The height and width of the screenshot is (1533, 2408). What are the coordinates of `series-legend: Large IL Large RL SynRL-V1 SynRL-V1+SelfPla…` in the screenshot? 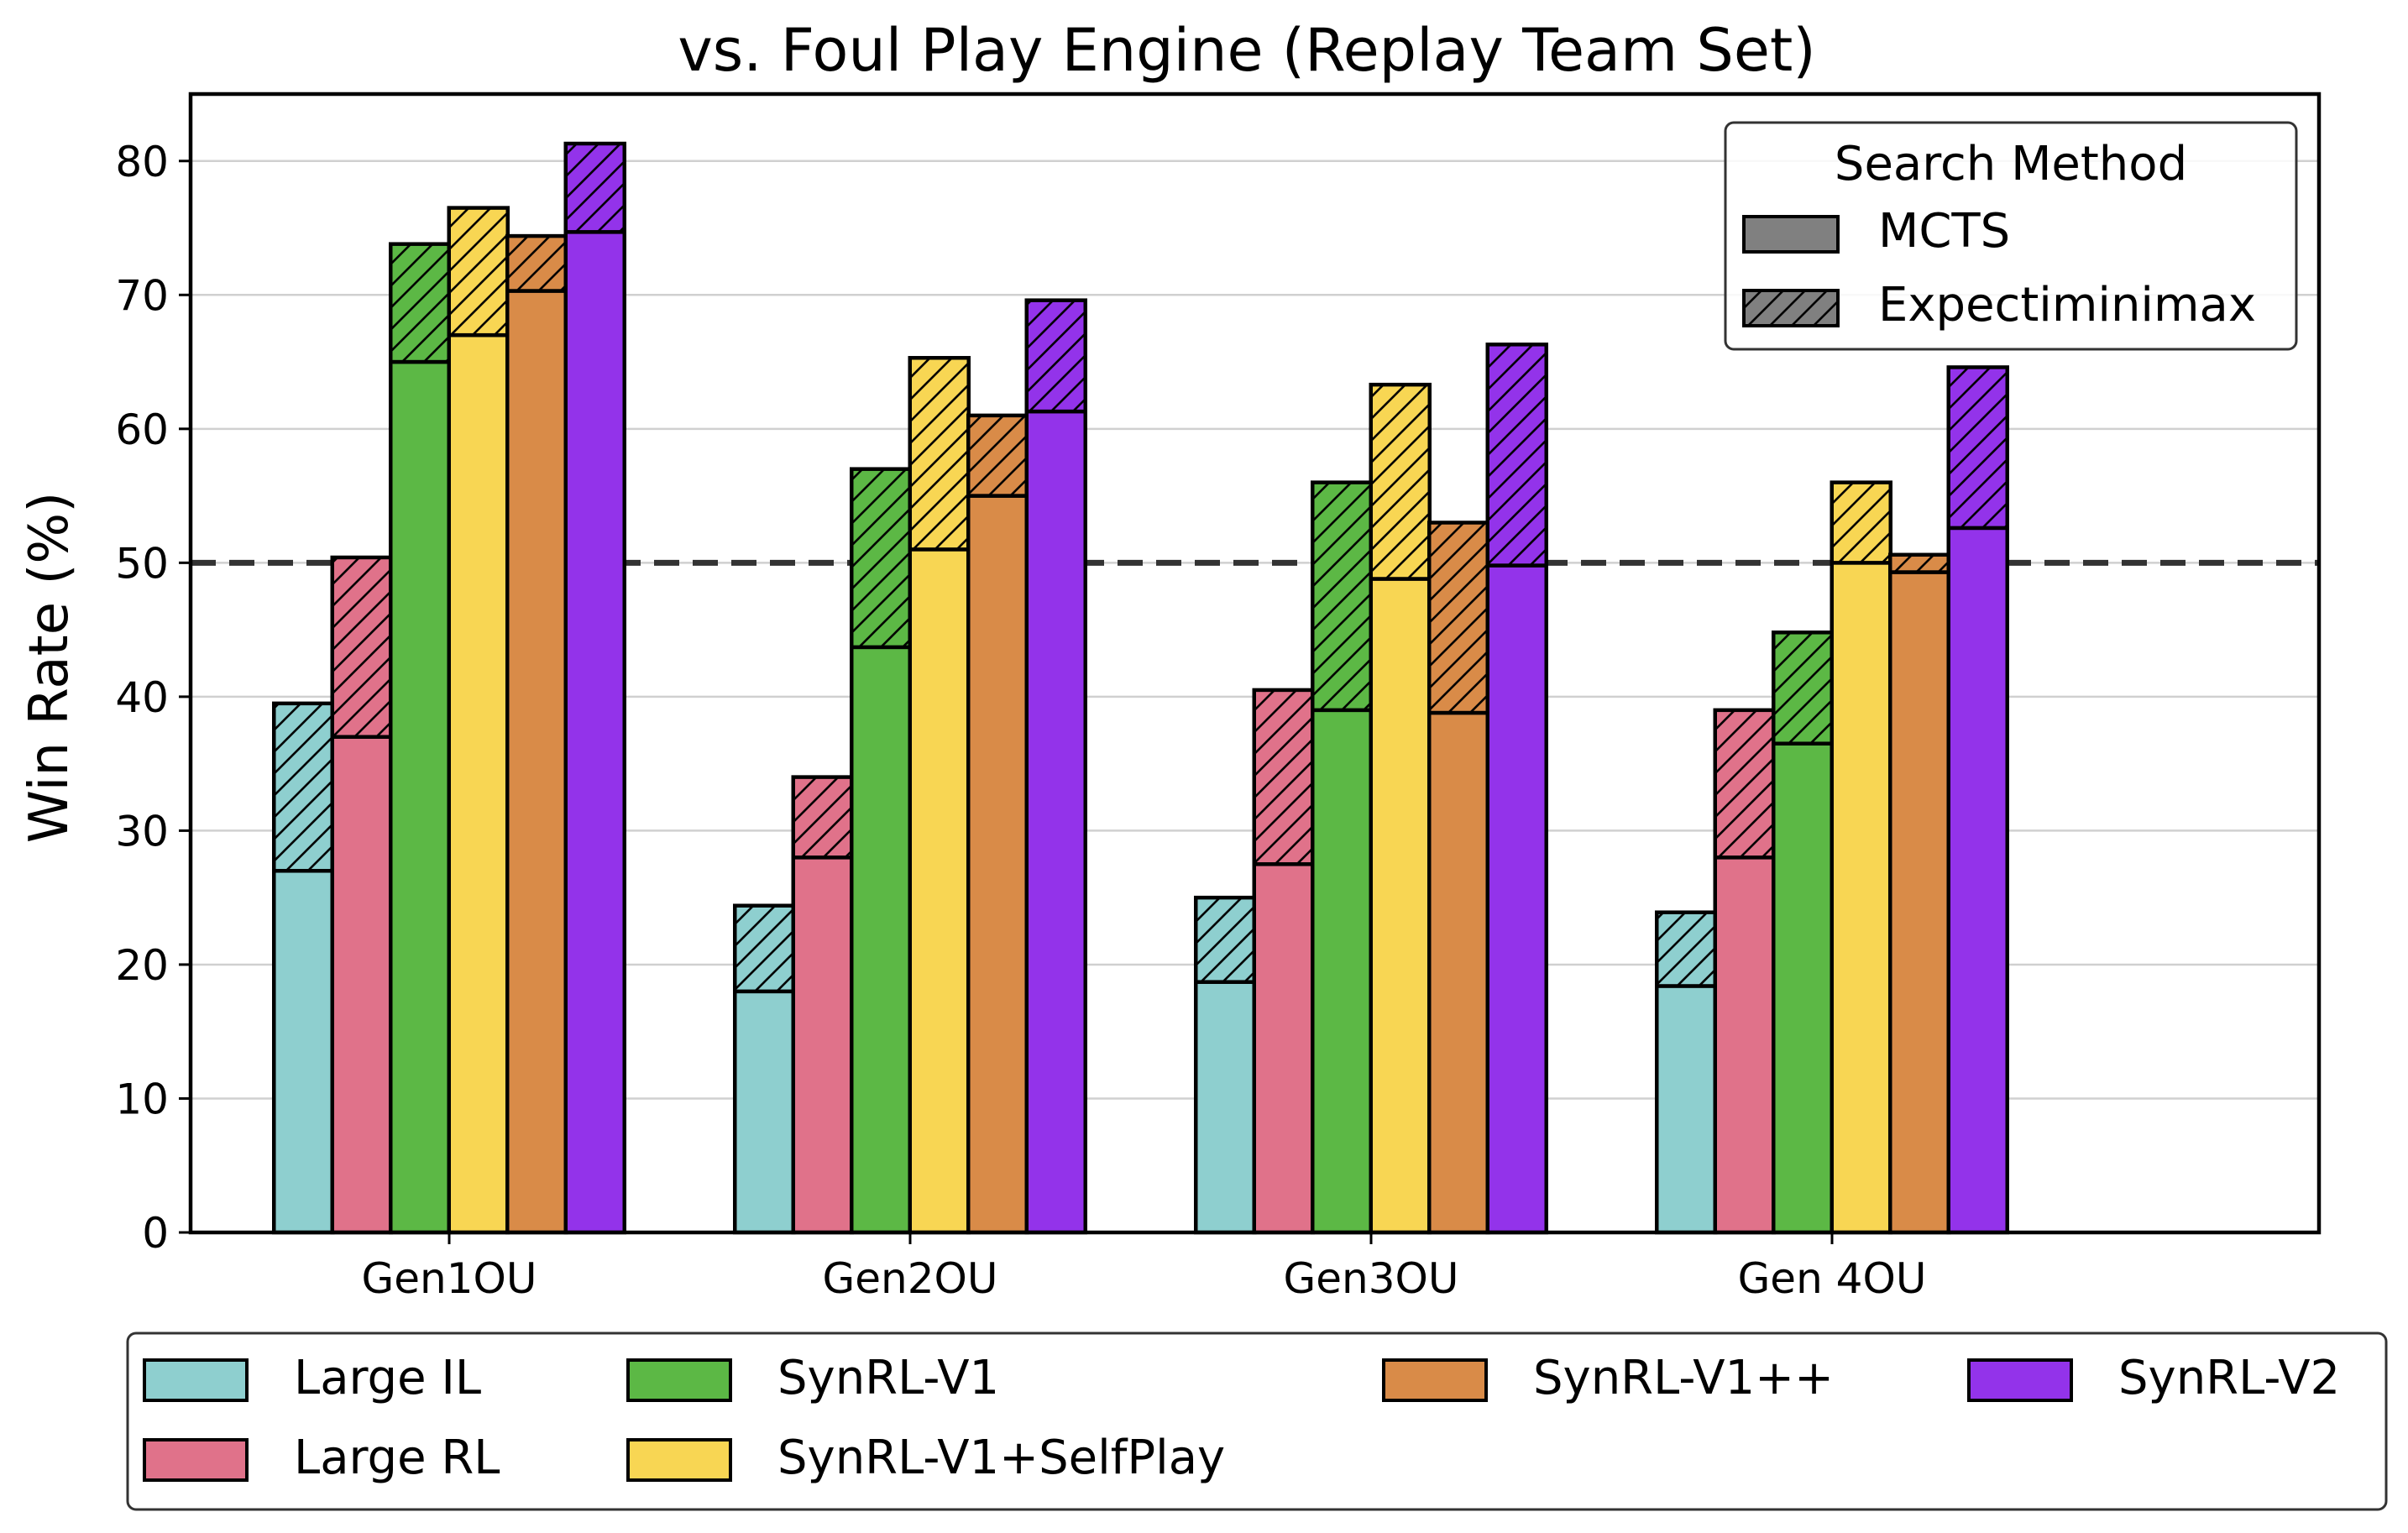 It's located at (1257, 1421).